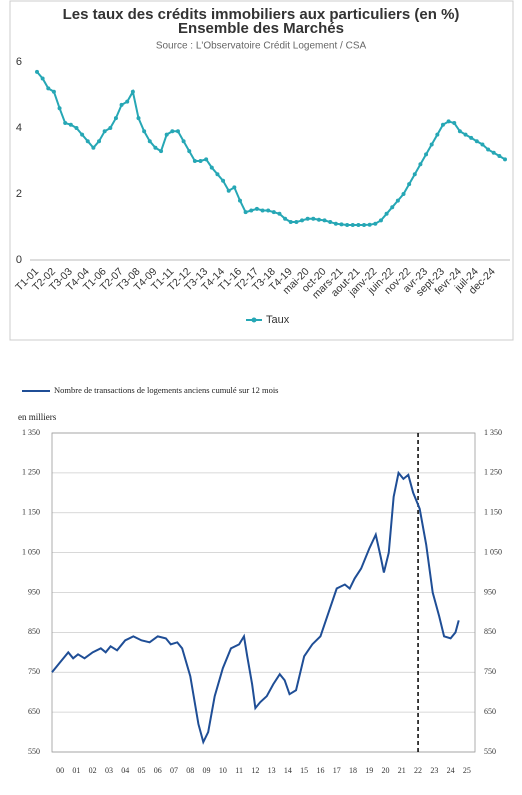  What do you see at coordinates (174, 770) in the screenshot?
I see `x-tick-label: 07` at bounding box center [174, 770].